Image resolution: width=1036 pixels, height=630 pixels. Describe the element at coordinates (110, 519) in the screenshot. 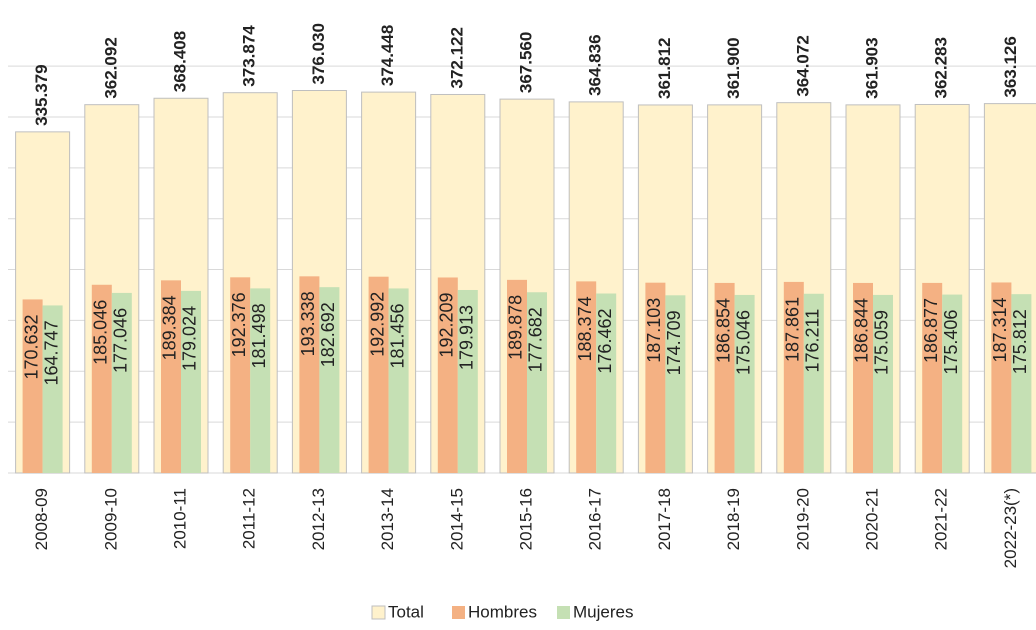

I see `x-tick-label: 2009-10` at that location.